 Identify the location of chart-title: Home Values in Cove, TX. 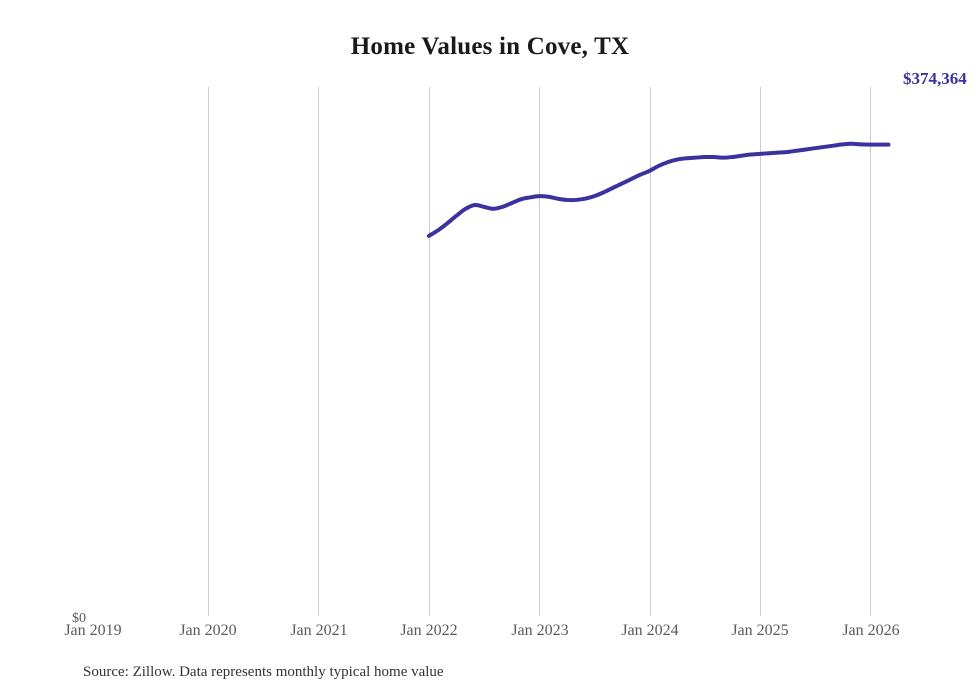
(490, 46).